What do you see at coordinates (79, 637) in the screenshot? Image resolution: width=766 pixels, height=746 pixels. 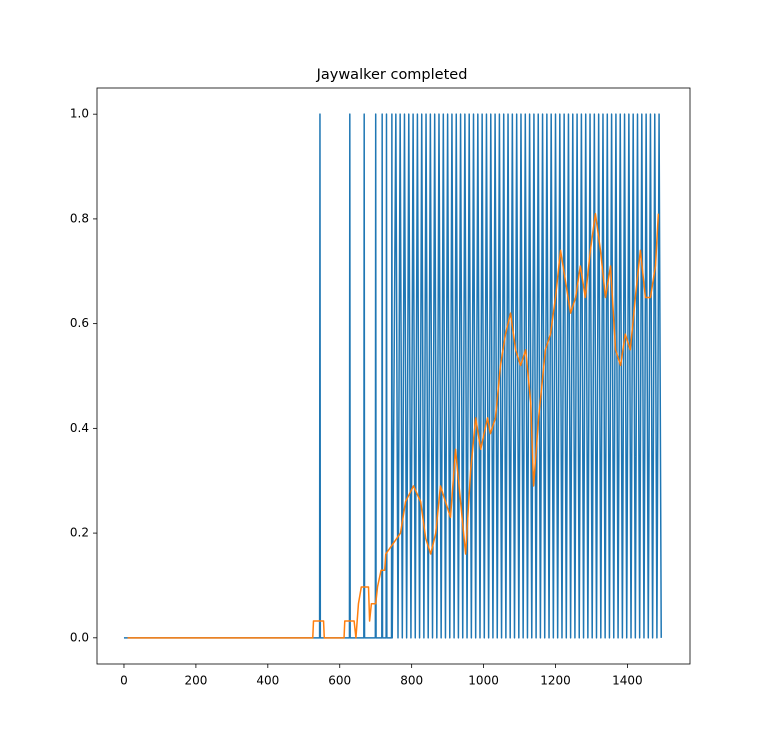 I see `y-tick-label: 0.0` at bounding box center [79, 637].